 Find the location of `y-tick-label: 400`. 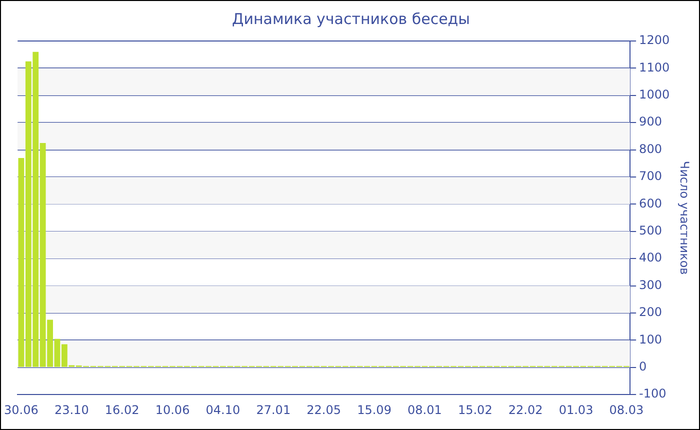

y-tick-label: 400 is located at coordinates (650, 257).